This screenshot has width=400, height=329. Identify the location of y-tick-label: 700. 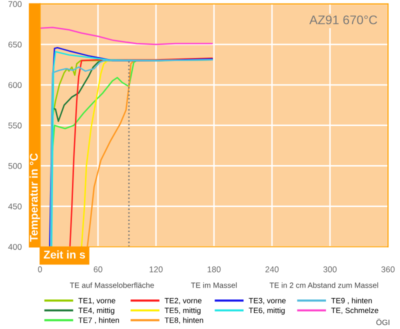
(15, 4).